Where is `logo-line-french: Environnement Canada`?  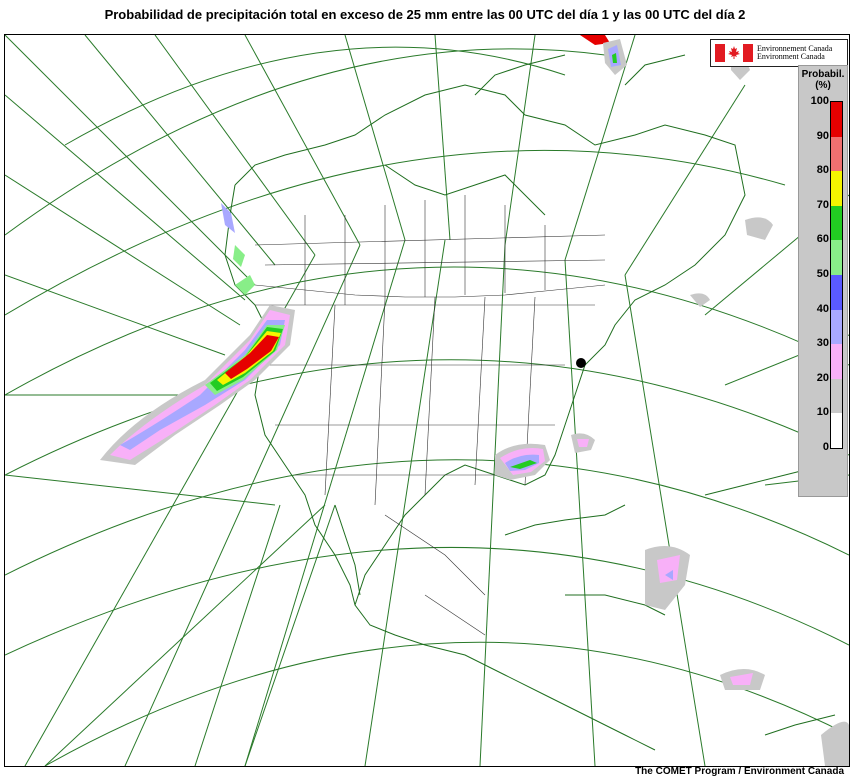
logo-line-french: Environnement Canada is located at coordinates (795, 48).